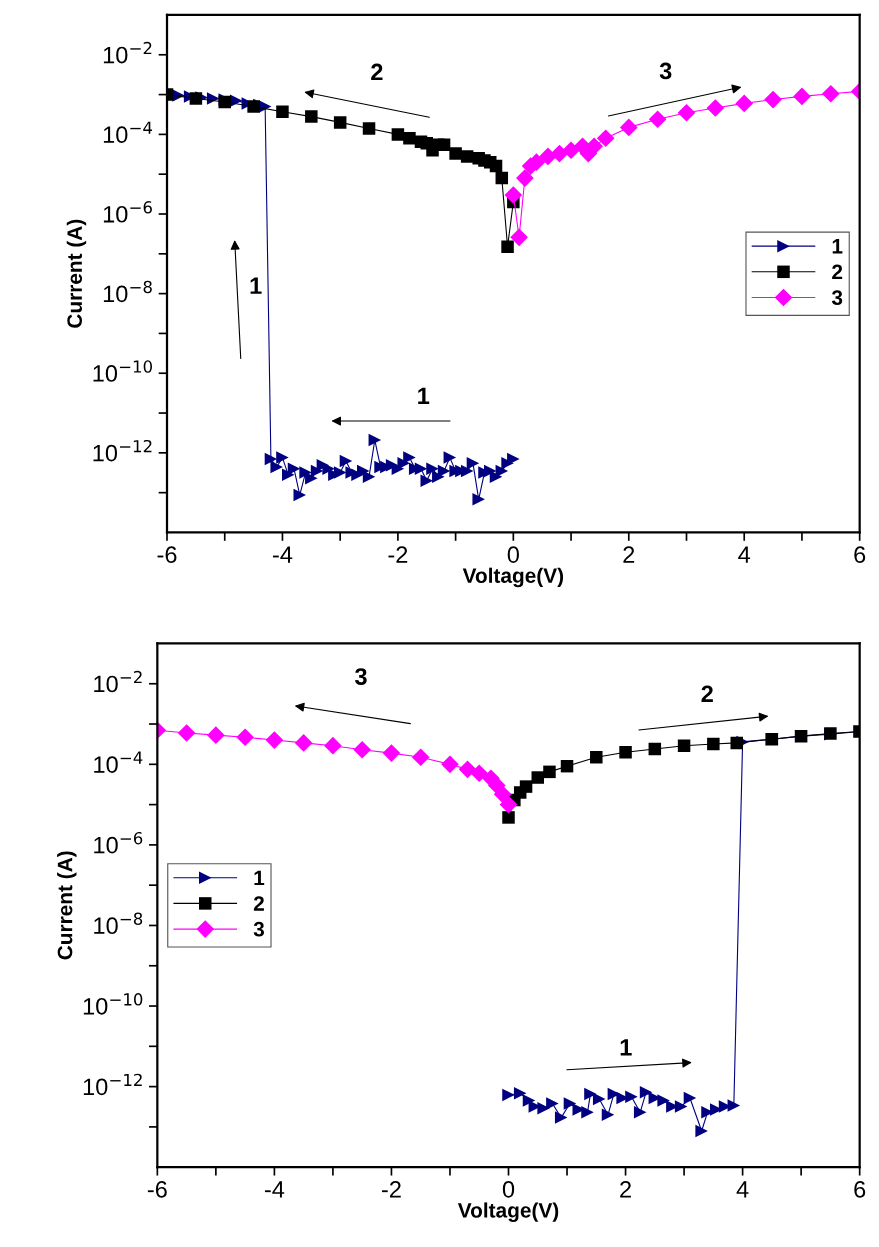  I want to click on legend-label: 1, so click(259, 878).